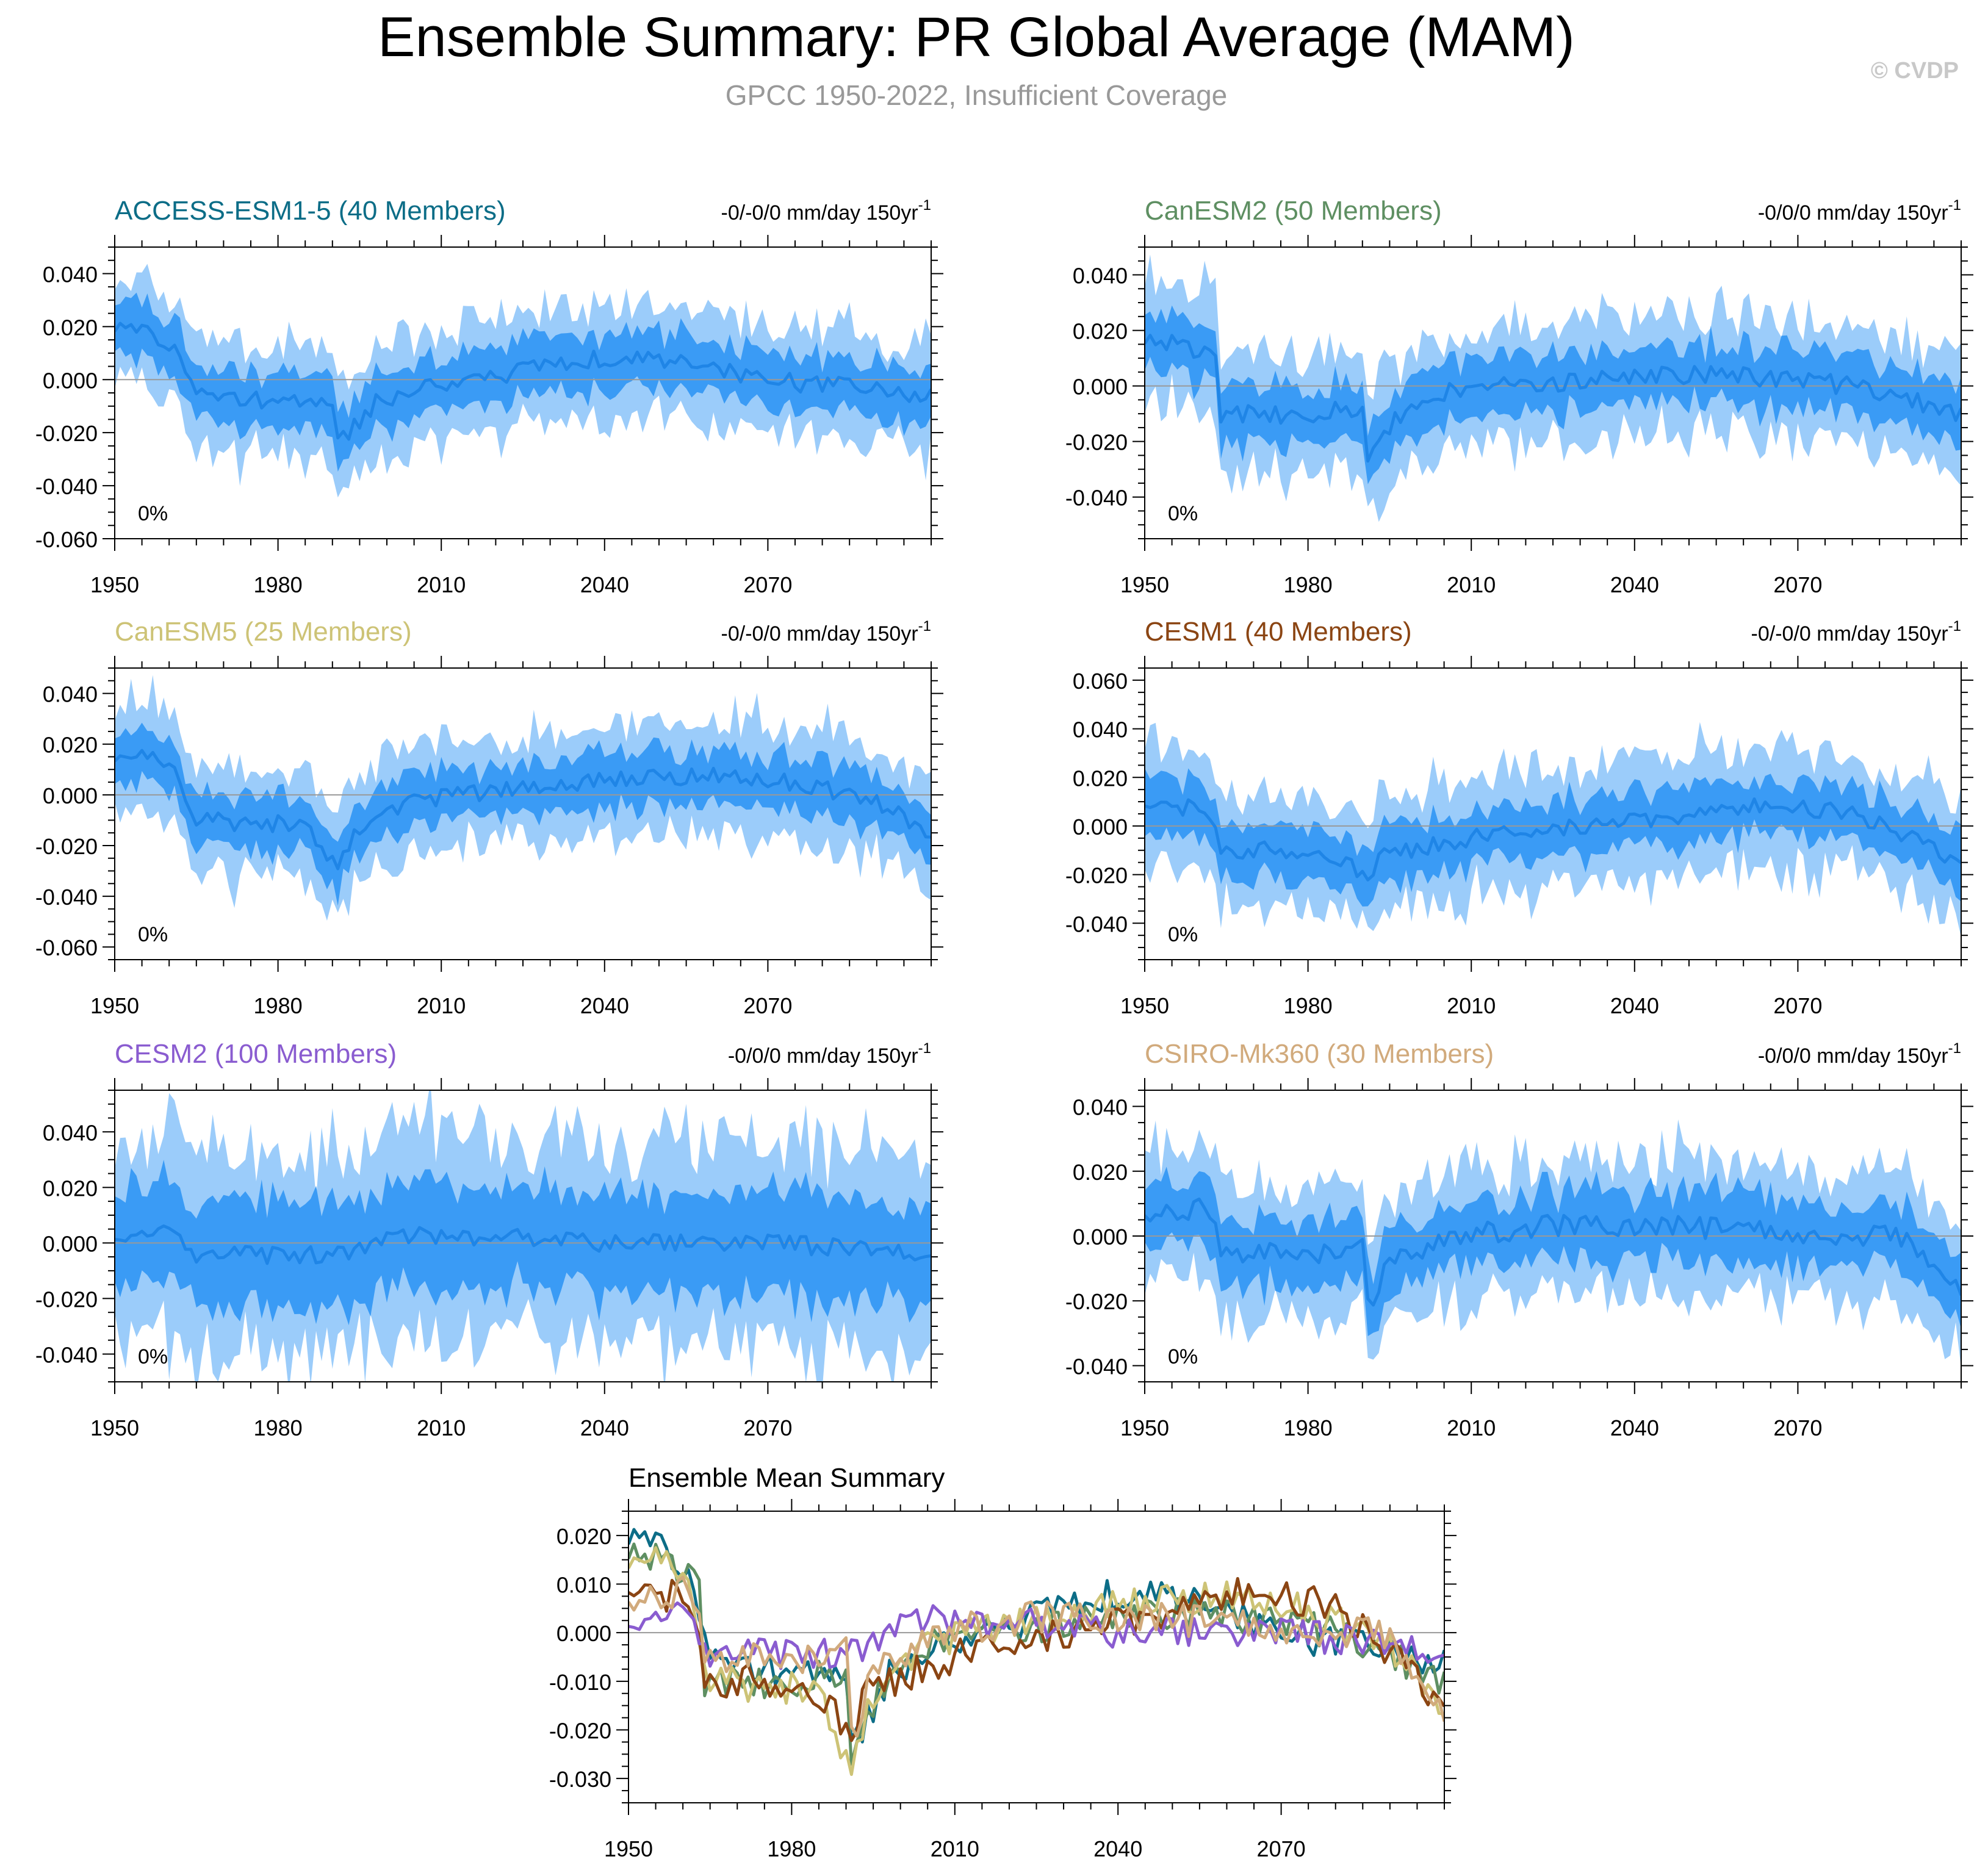 This screenshot has width=1988, height=1876. I want to click on panel-title: CESM2 (100 Members), so click(256, 1054).